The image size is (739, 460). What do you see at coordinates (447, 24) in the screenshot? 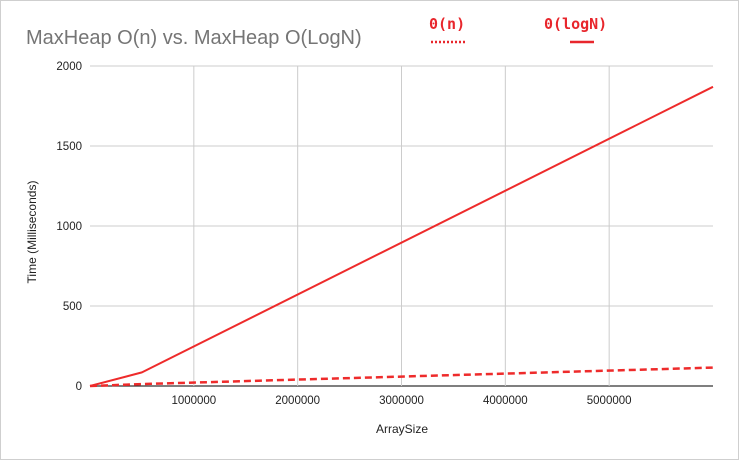
I see `legend-label-on: 0(n)` at bounding box center [447, 24].